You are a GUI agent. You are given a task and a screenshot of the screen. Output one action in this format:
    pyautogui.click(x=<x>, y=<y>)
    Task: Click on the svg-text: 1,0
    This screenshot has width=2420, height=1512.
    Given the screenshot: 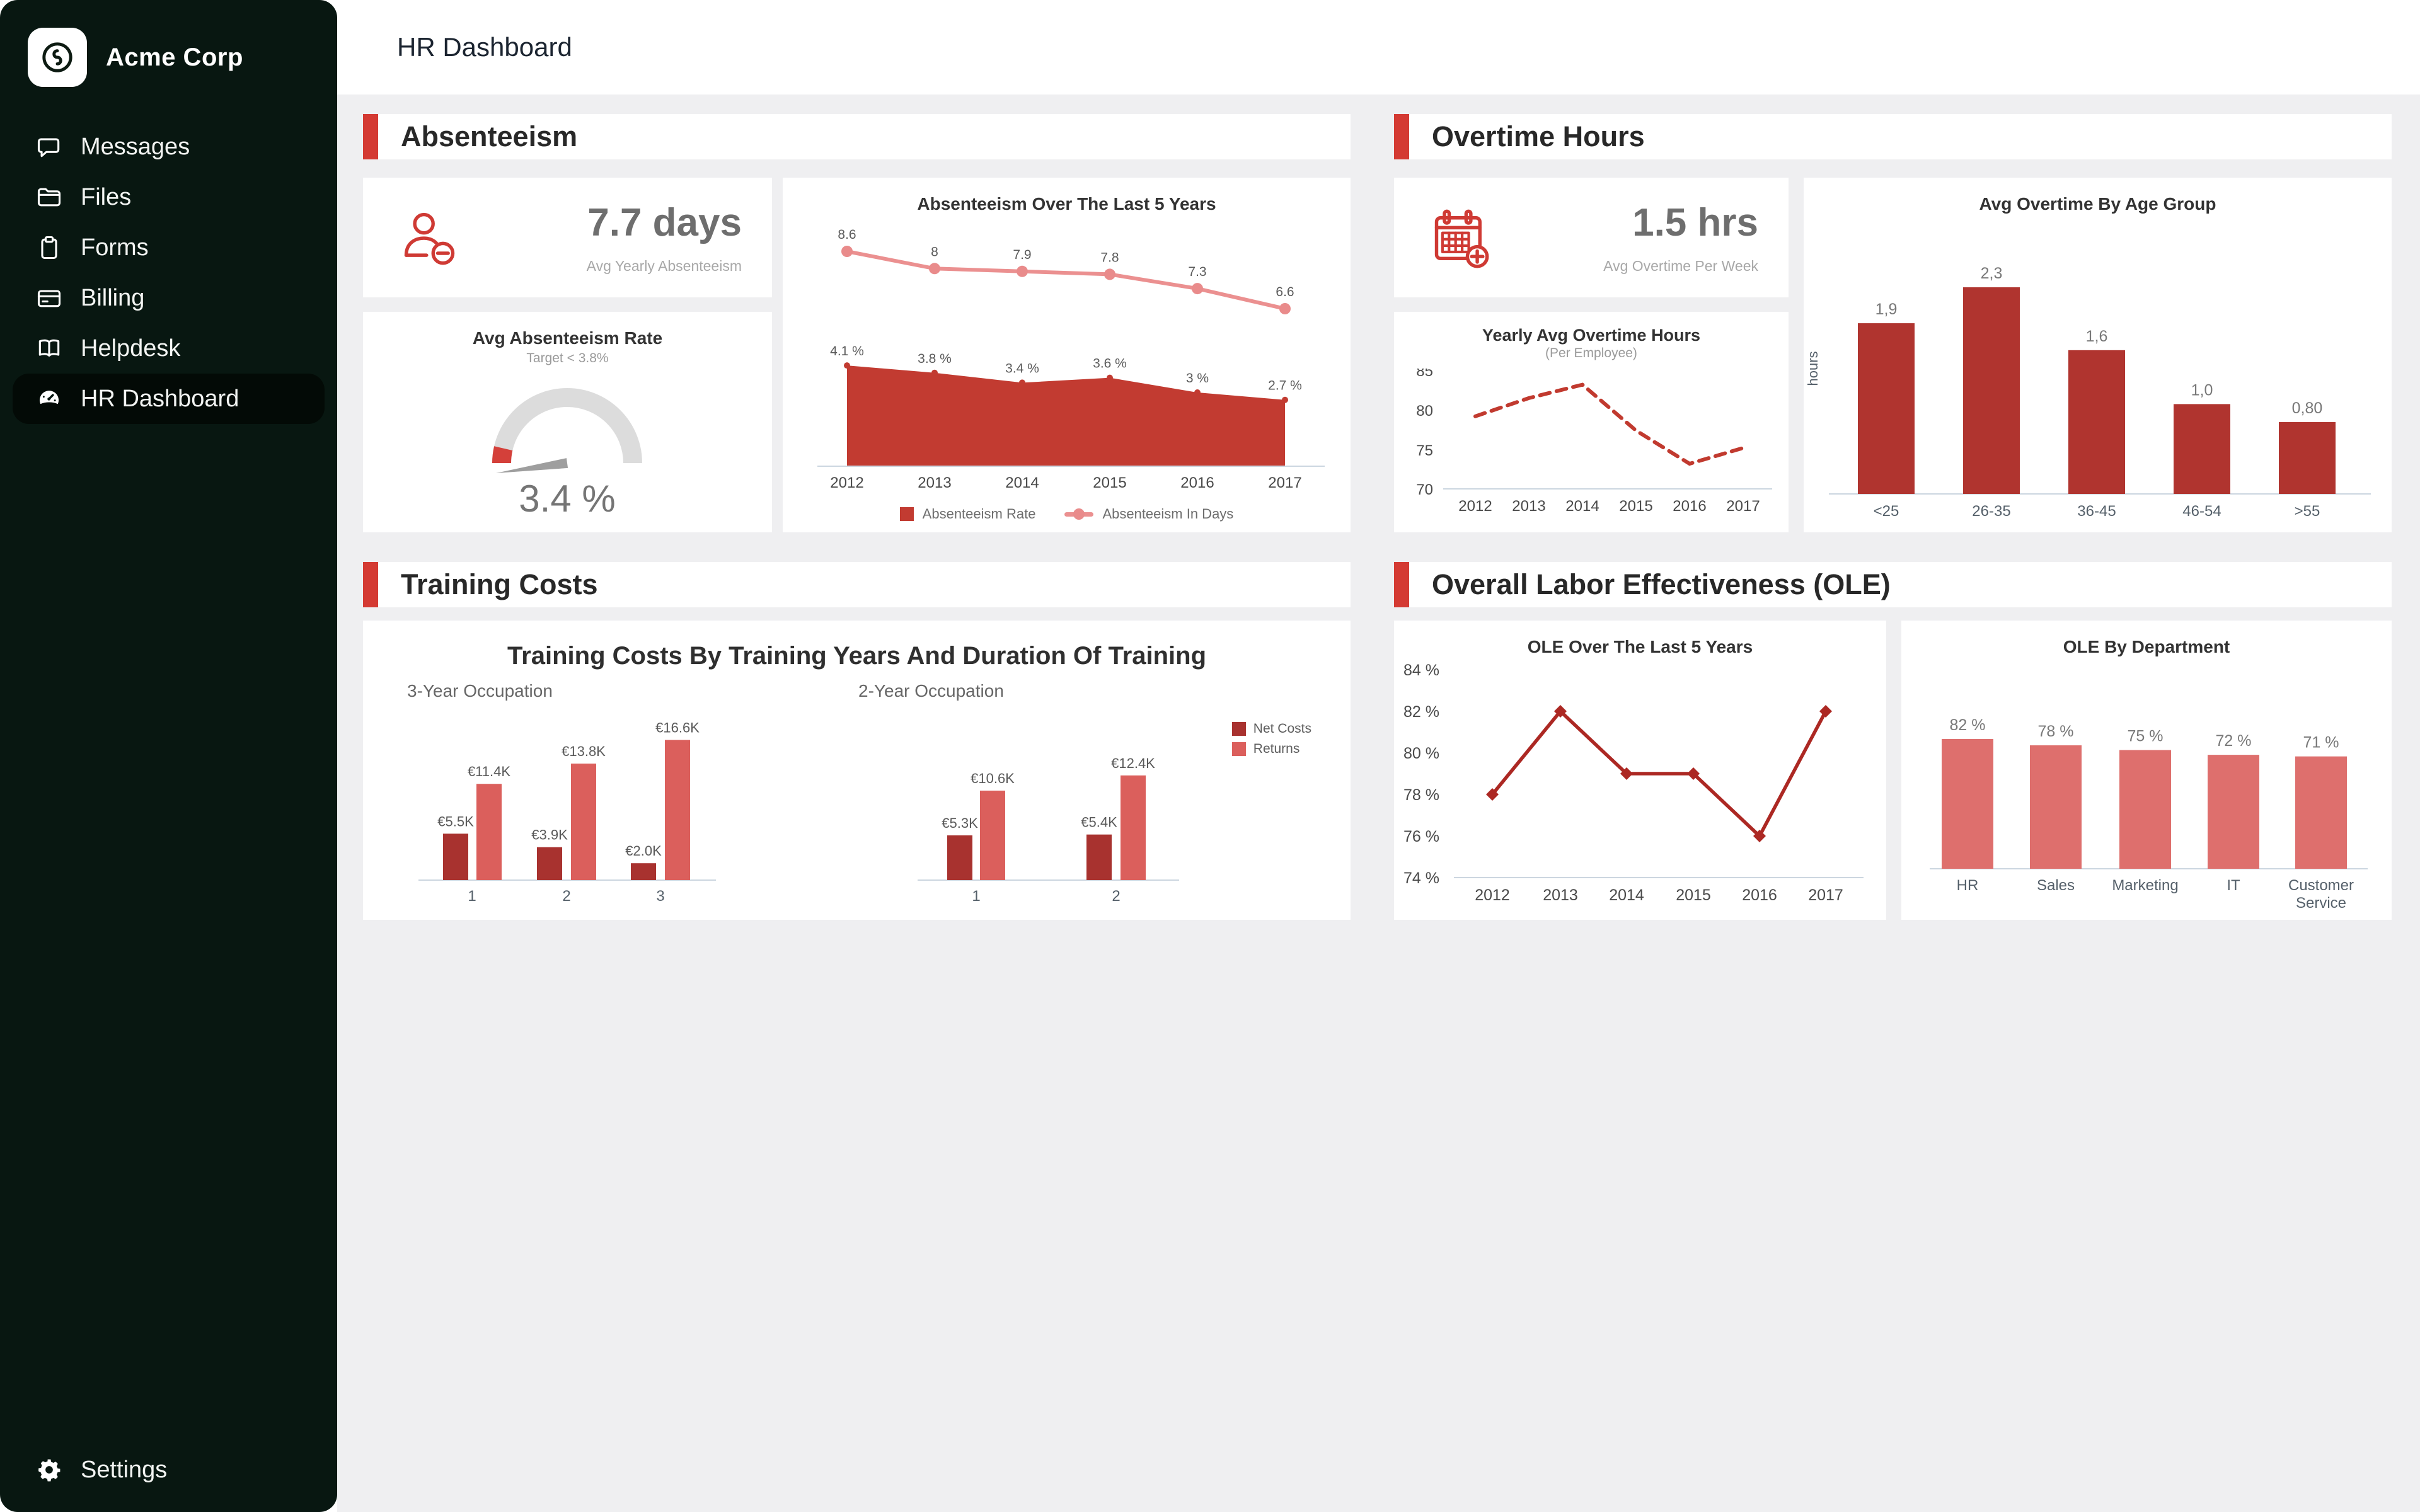 What is the action you would take?
    pyautogui.click(x=2202, y=390)
    